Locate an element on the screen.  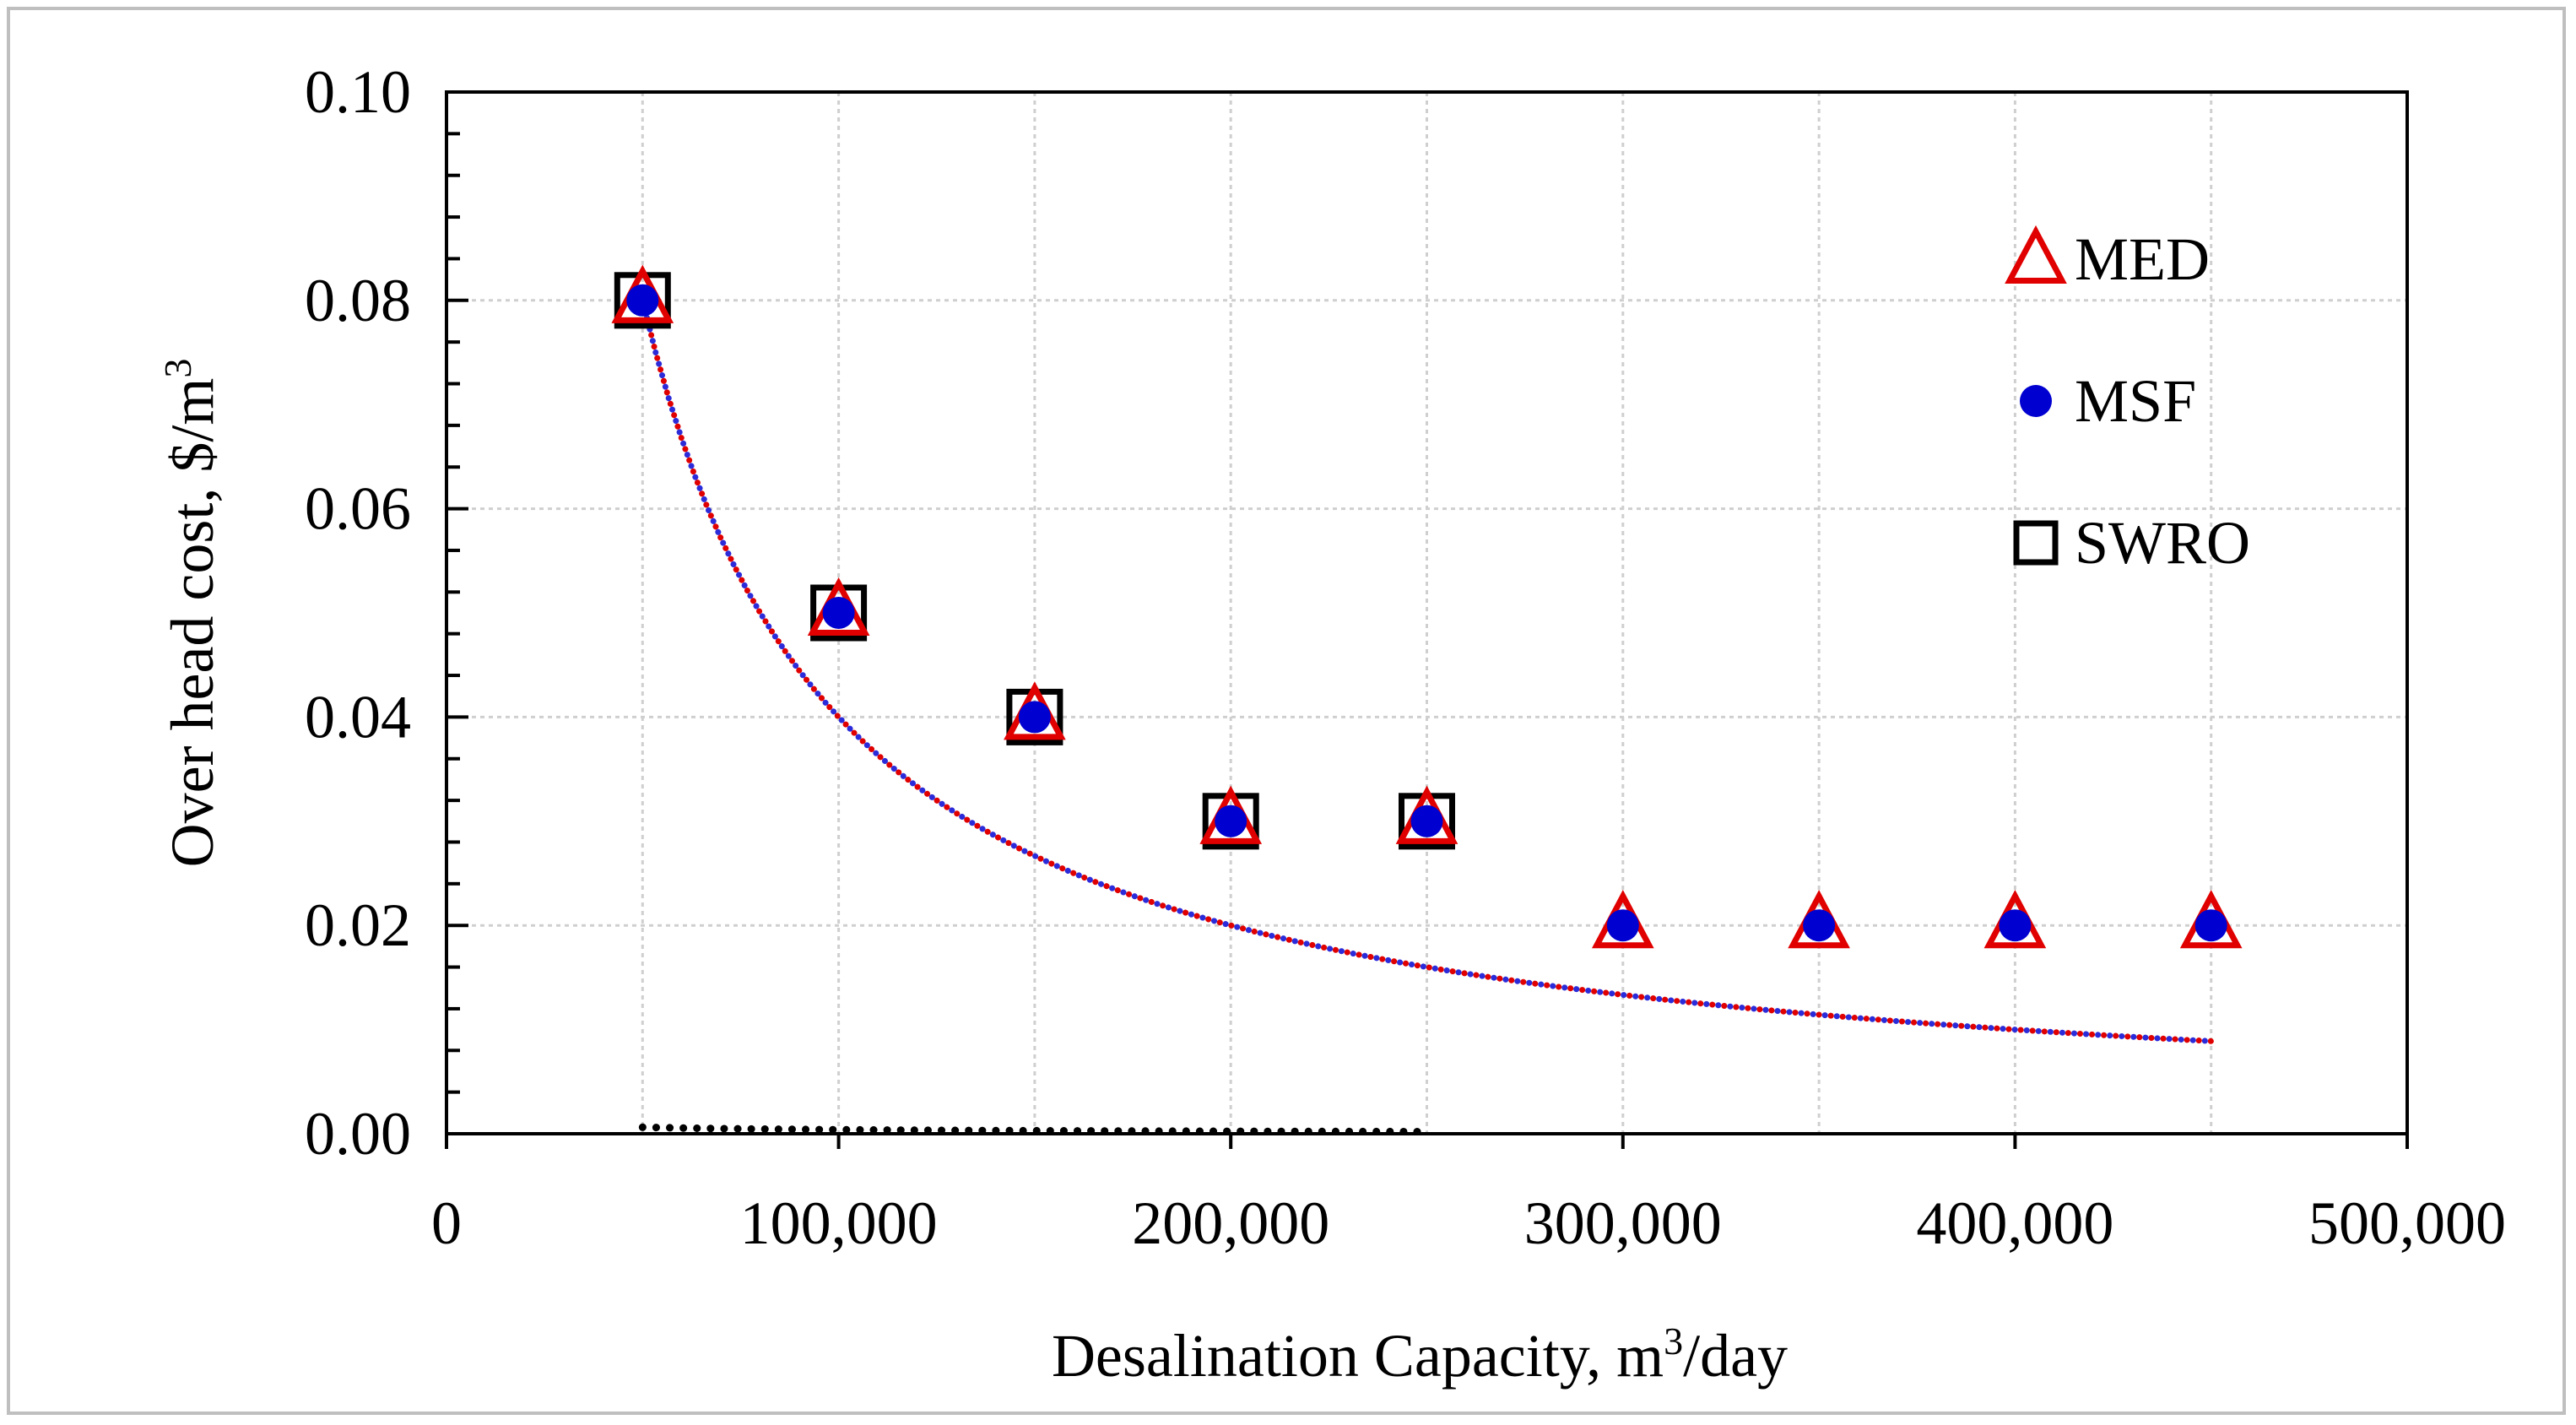
legend-symbol-med is located at coordinates (2036, 254).